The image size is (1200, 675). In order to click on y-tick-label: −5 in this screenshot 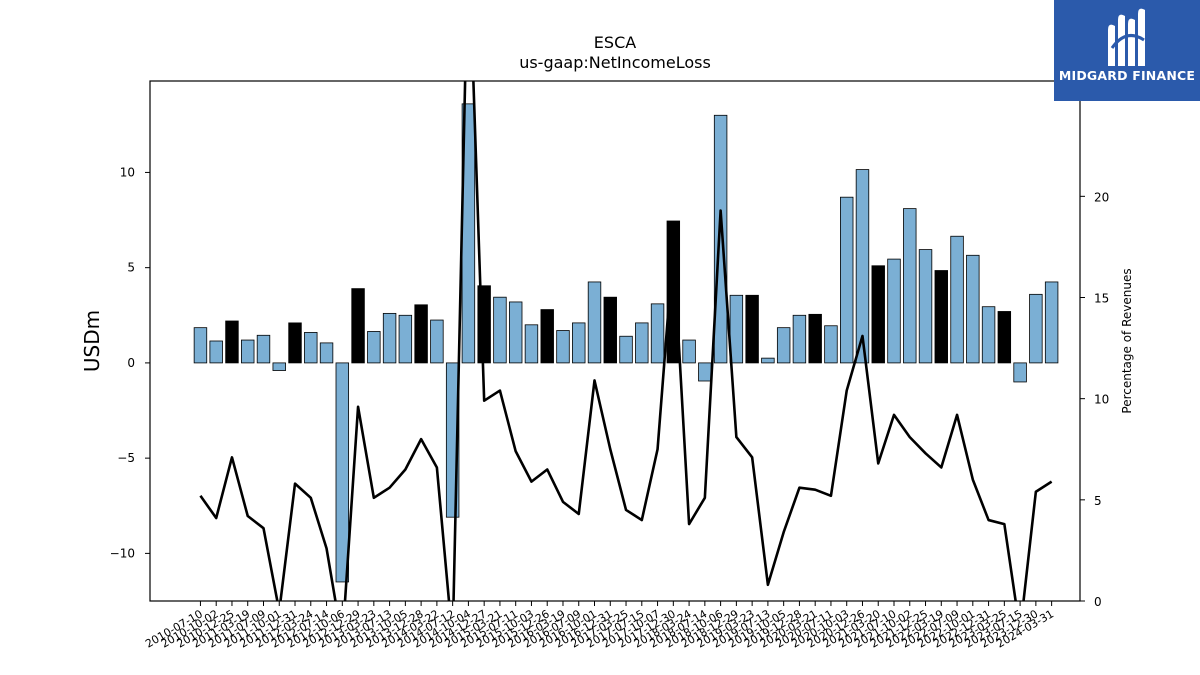, I will do `click(126, 458)`.